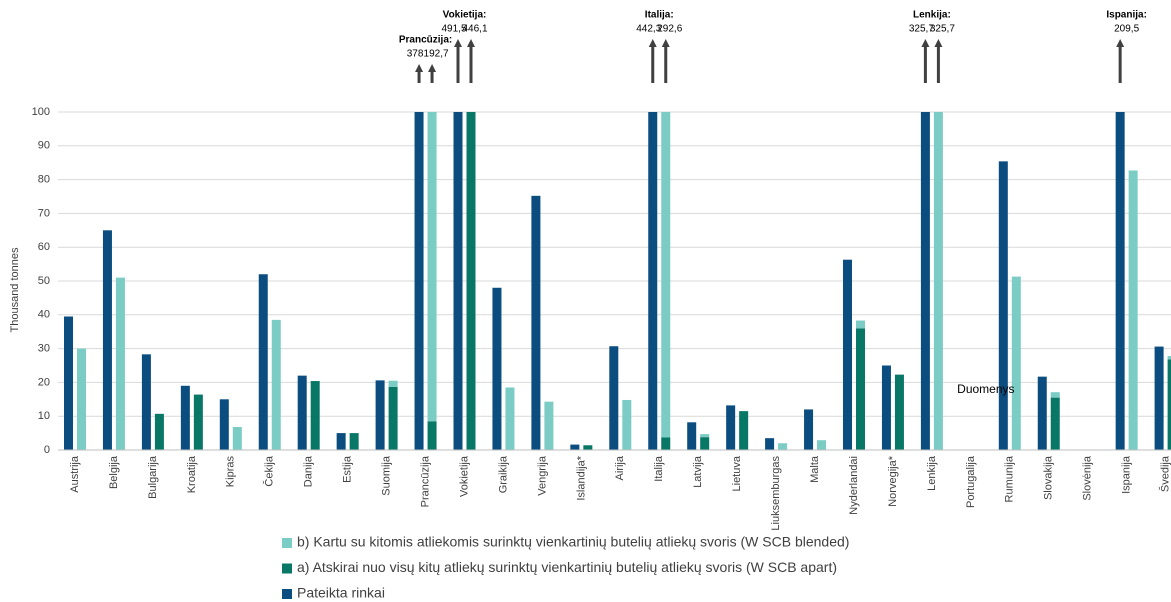 The width and height of the screenshot is (1171, 602). What do you see at coordinates (114, 472) in the screenshot?
I see `x-tick-label: Belgija` at bounding box center [114, 472].